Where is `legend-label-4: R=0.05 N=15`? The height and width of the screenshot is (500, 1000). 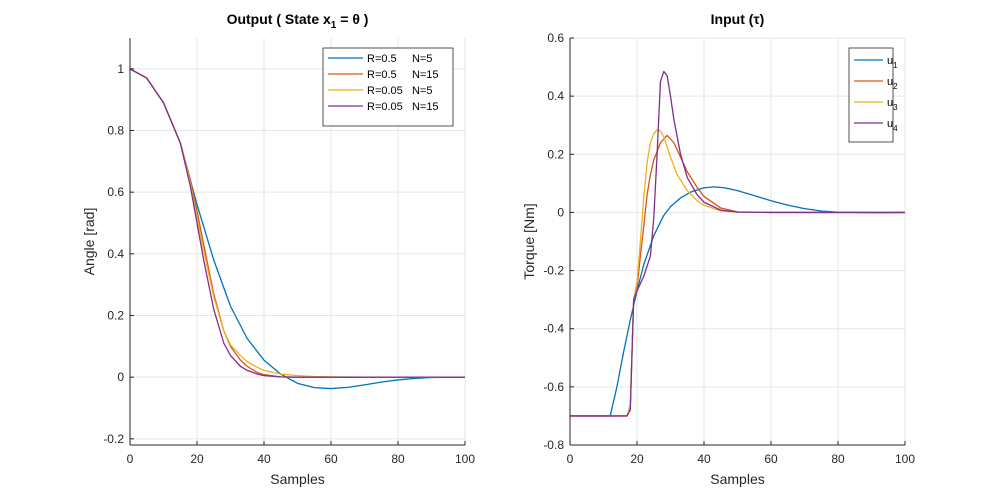 legend-label-4: R=0.05 N=15 is located at coordinates (403, 107).